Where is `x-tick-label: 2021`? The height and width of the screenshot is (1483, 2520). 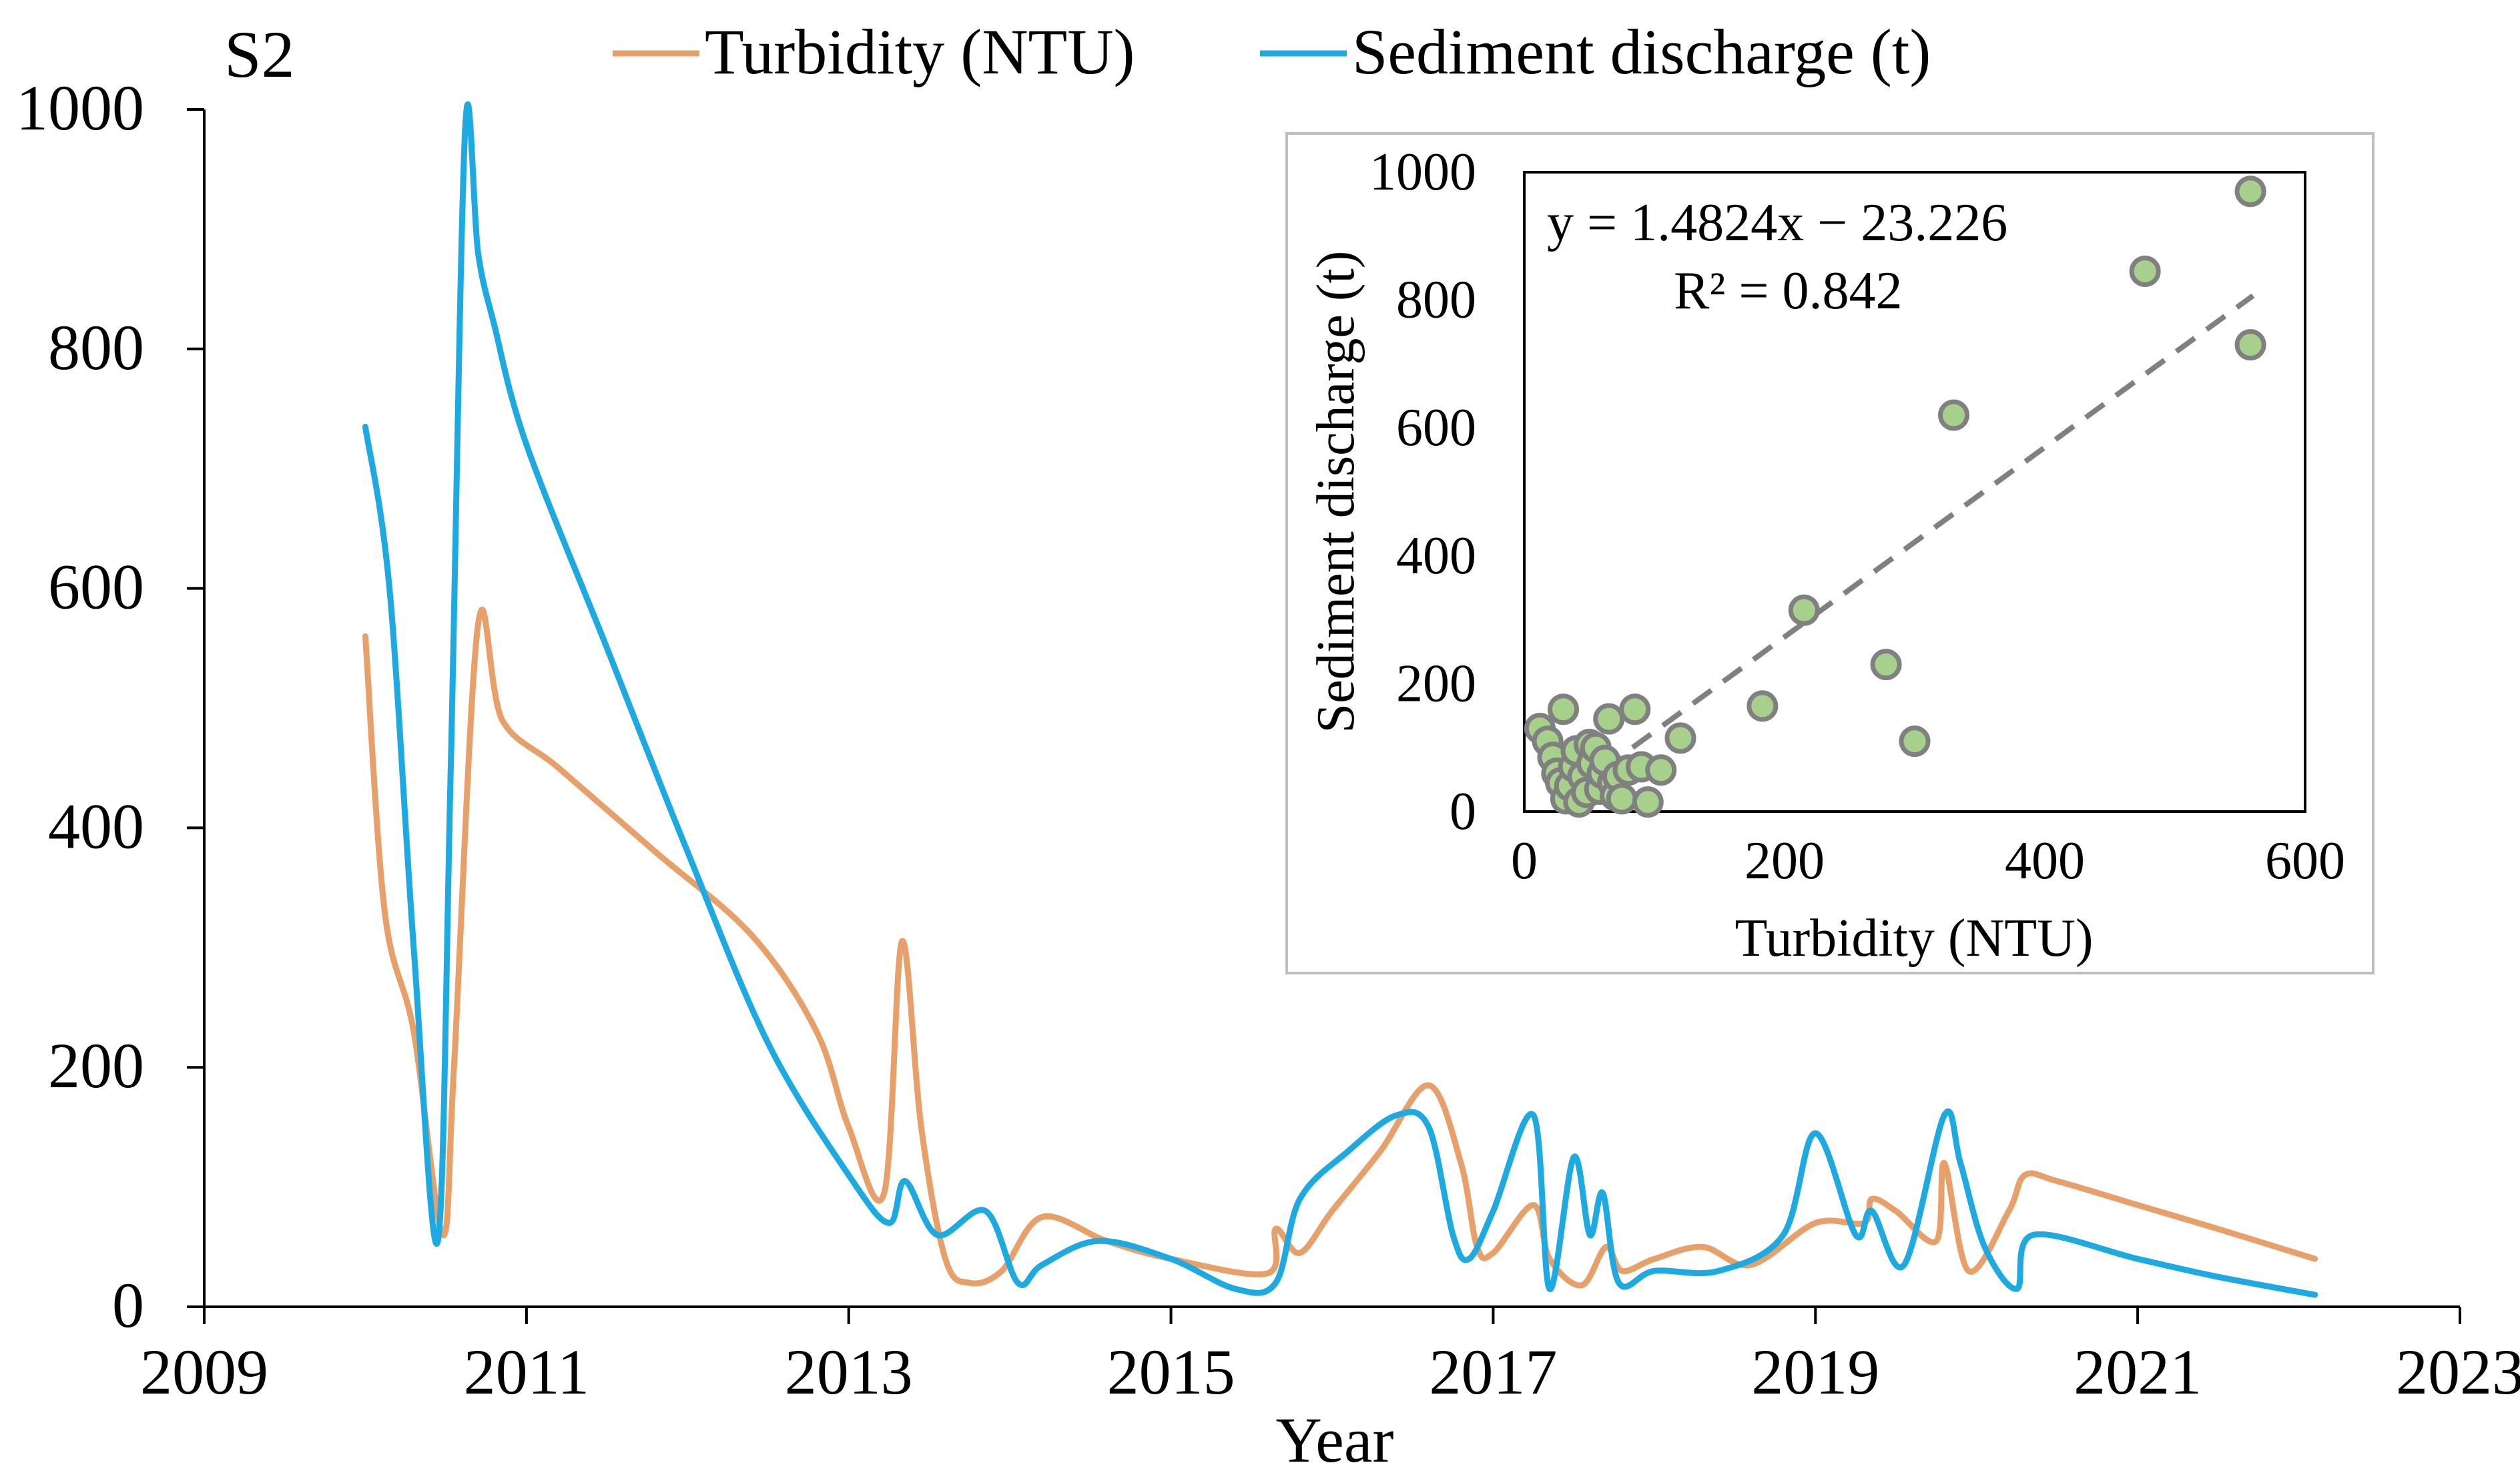
x-tick-label: 2021 is located at coordinates (2138, 1372).